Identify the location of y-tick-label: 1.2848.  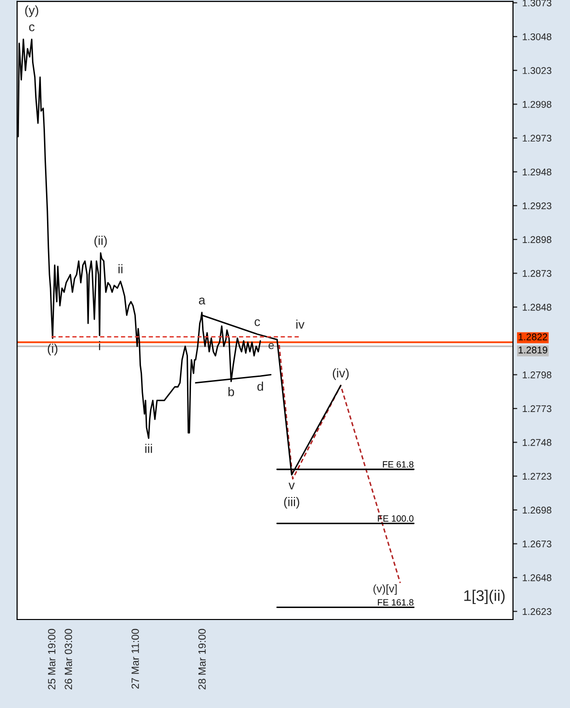
(537, 307).